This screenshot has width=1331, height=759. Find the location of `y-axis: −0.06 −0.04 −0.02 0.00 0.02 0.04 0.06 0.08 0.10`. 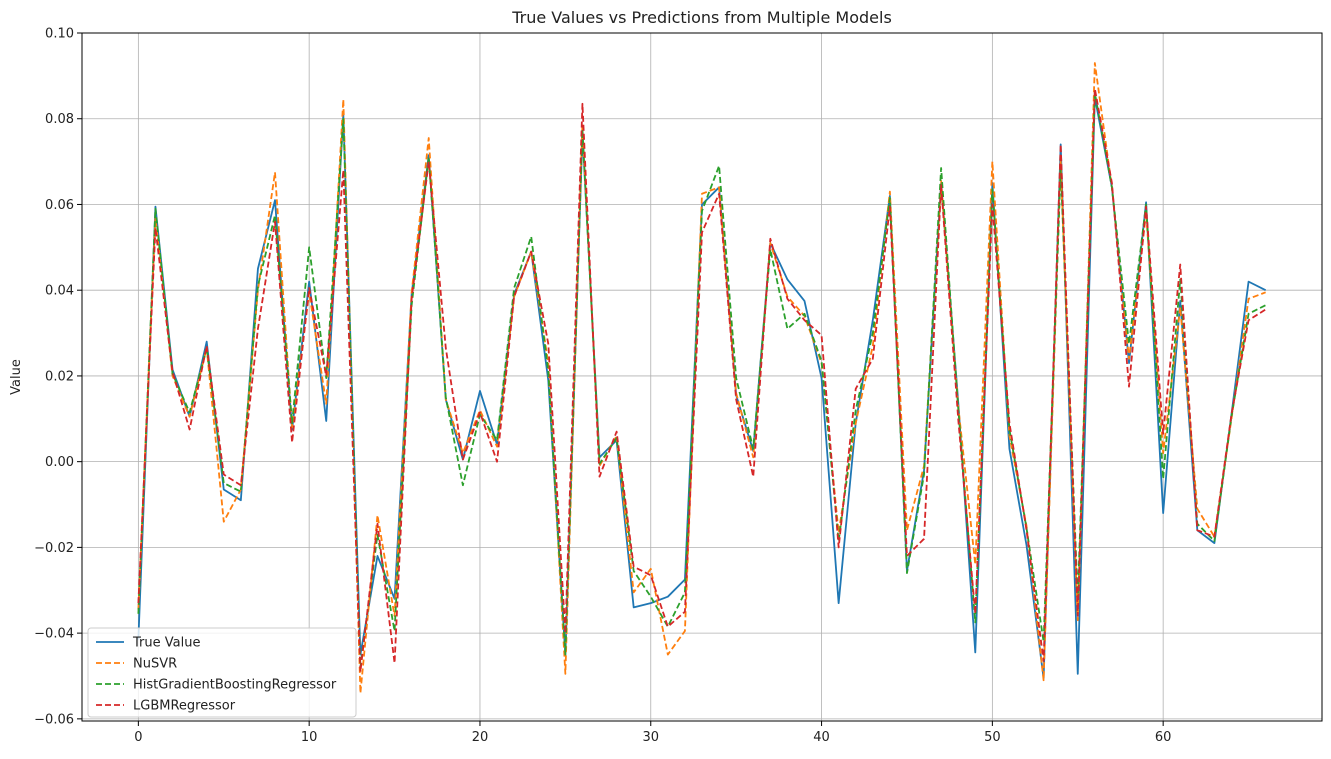

y-axis: −0.06 −0.04 −0.02 0.00 0.02 0.04 0.06 0.08 0.10 is located at coordinates (58, 377).